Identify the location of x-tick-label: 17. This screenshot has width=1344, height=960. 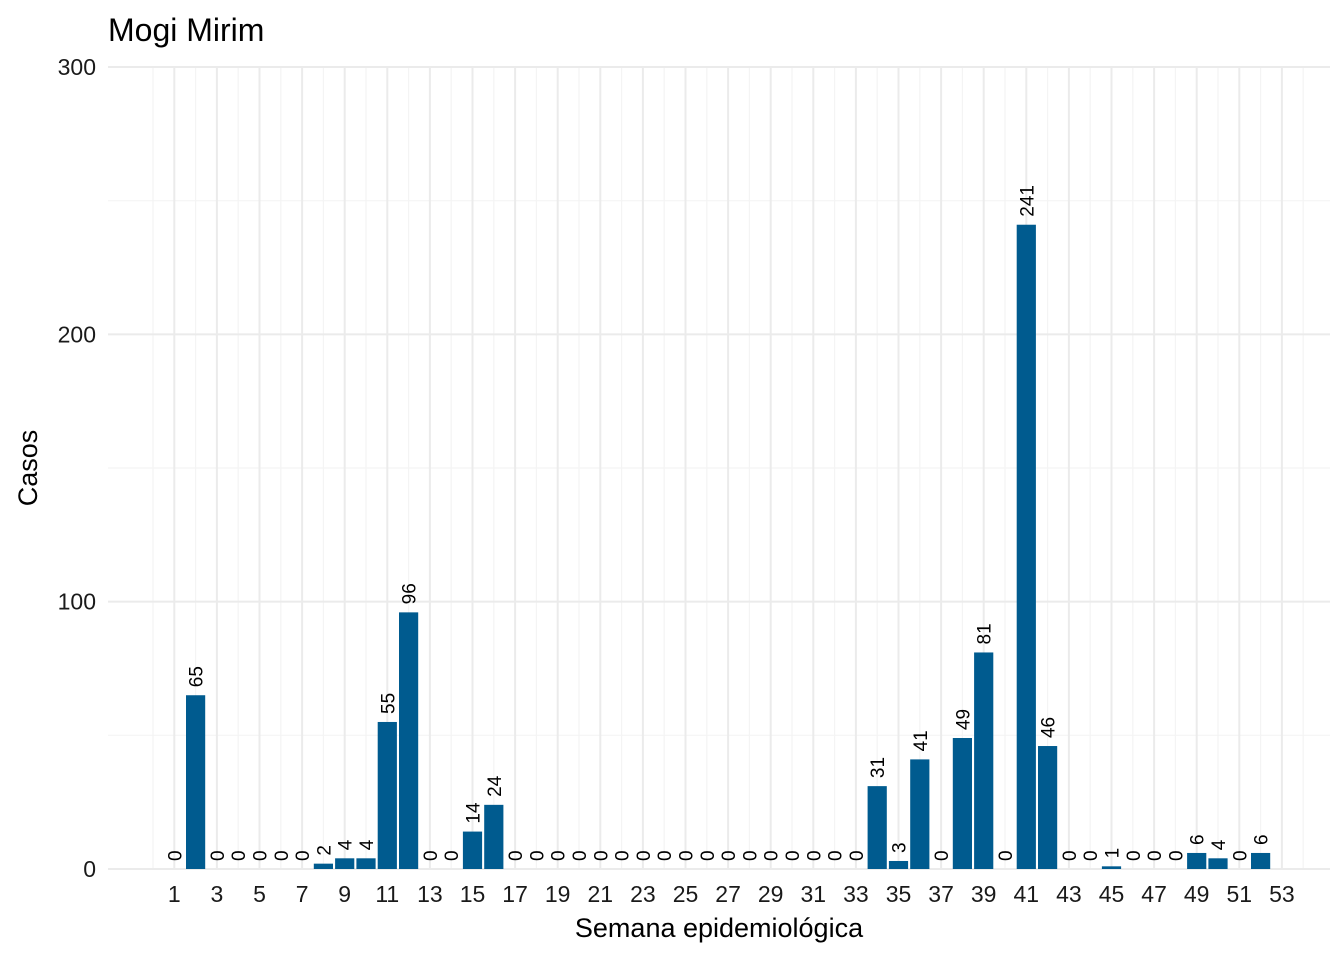
(515, 894).